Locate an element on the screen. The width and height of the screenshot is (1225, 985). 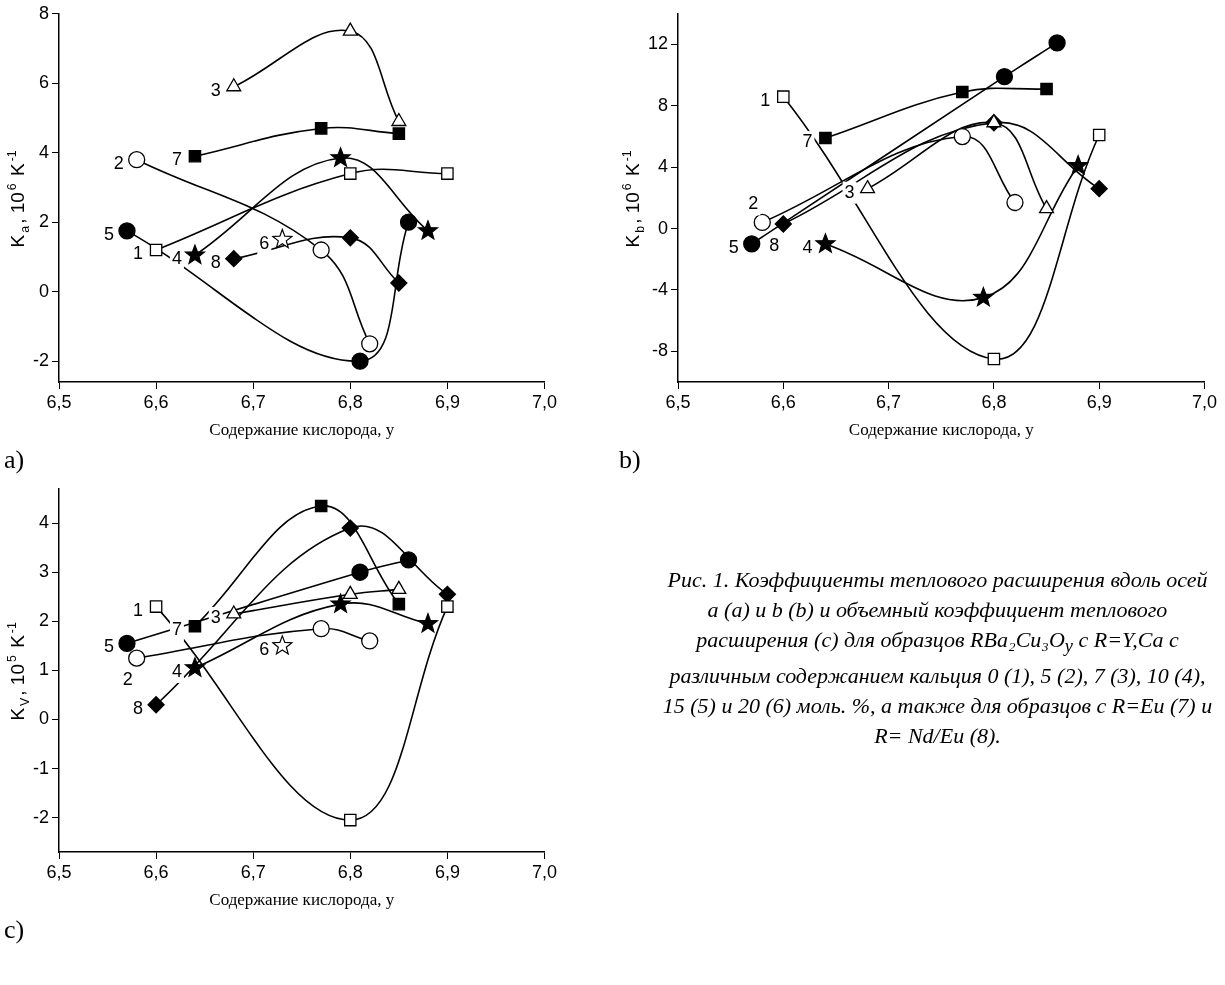
y-tick-label: -1 is located at coordinates (40, 767).